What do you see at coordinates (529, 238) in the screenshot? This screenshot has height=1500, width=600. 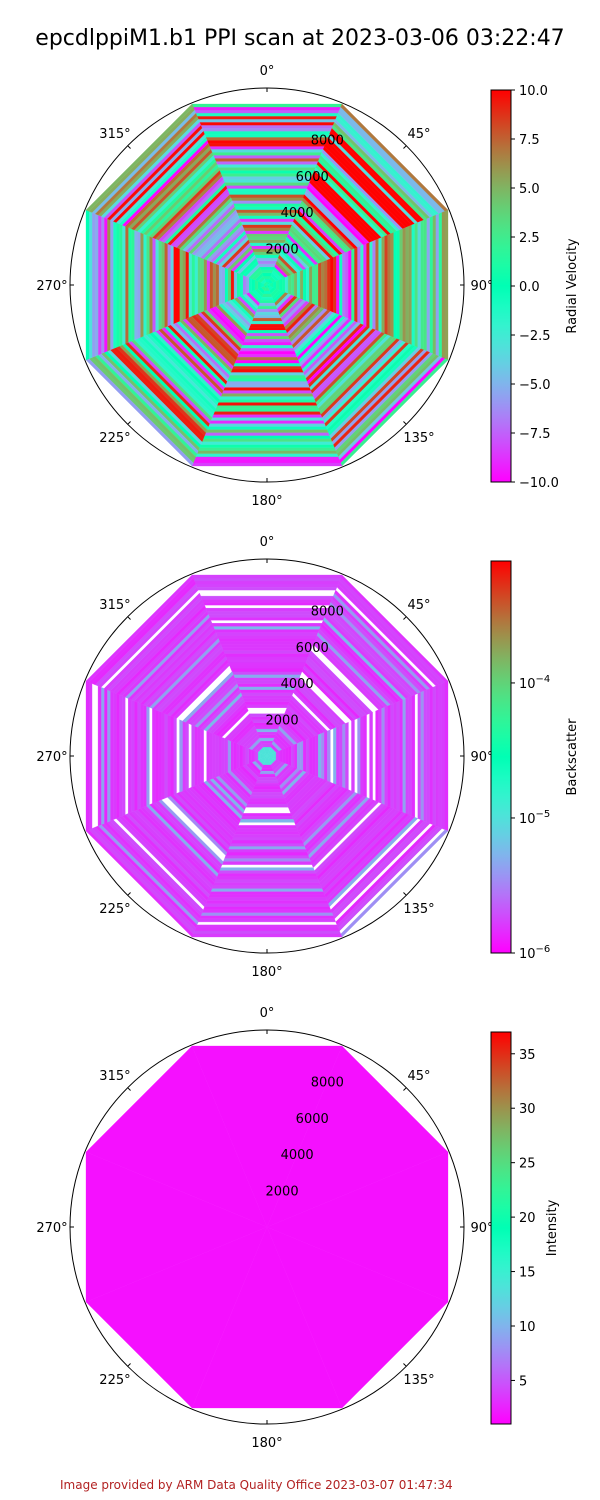 I see `colorbar-tick-label: 2.5` at bounding box center [529, 238].